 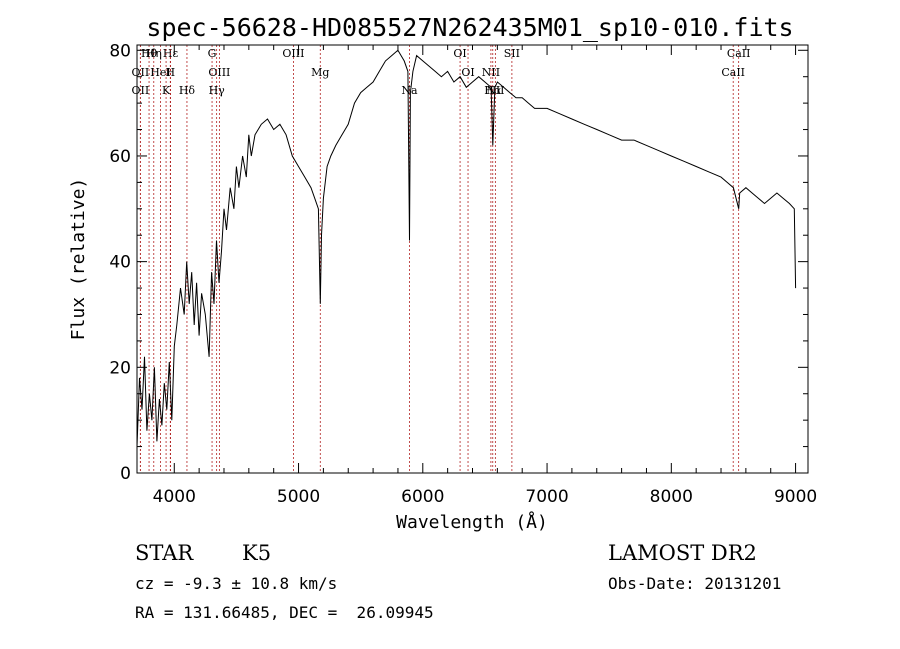 I want to click on spectral-line-label: G, so click(x=212, y=53).